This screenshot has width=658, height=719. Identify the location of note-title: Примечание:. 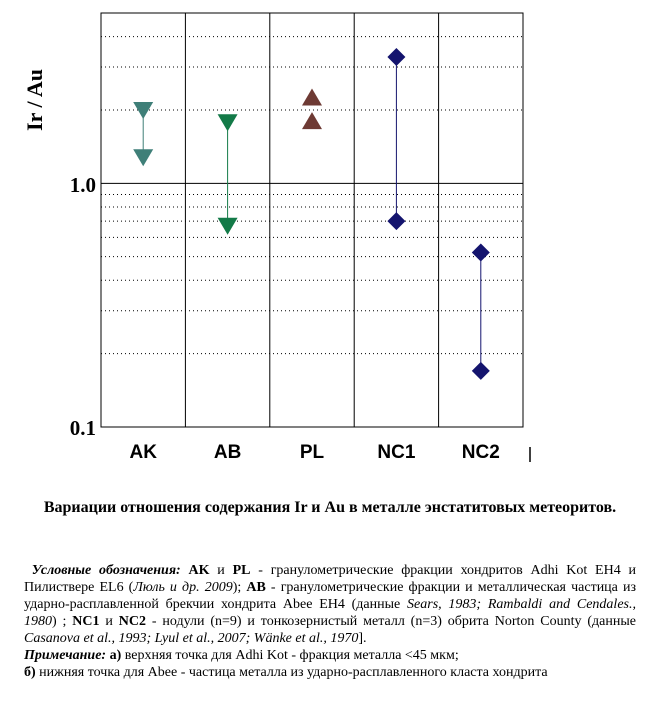
(65, 655).